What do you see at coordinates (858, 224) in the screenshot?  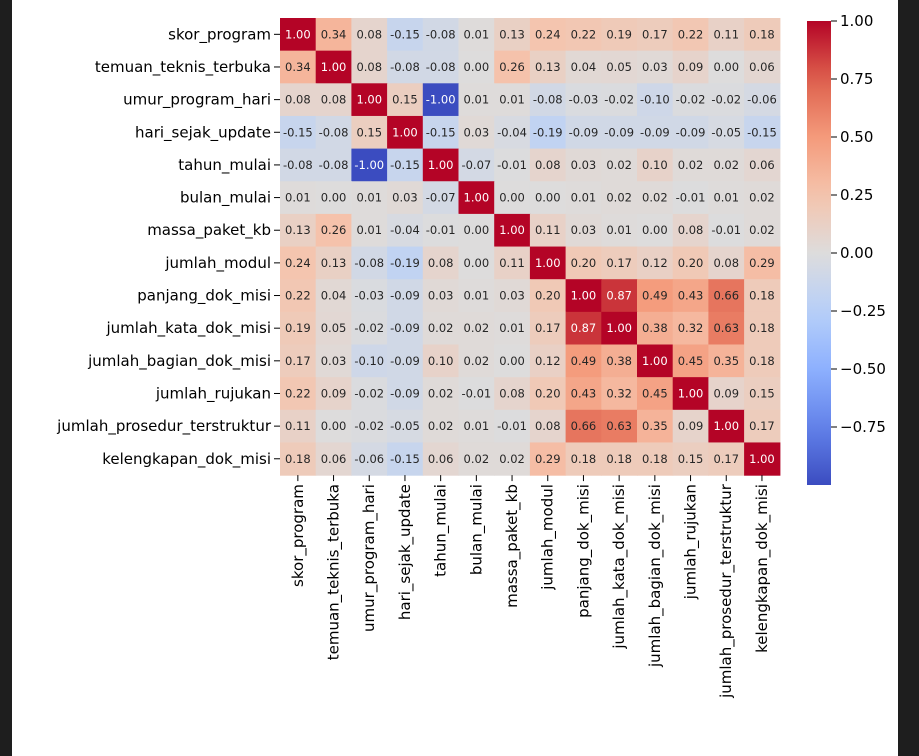 I see `colorbar-tick-labels: 1.00 0.75 0.50 0.25 0.00 −0.25 −0.50 −0.75` at bounding box center [858, 224].